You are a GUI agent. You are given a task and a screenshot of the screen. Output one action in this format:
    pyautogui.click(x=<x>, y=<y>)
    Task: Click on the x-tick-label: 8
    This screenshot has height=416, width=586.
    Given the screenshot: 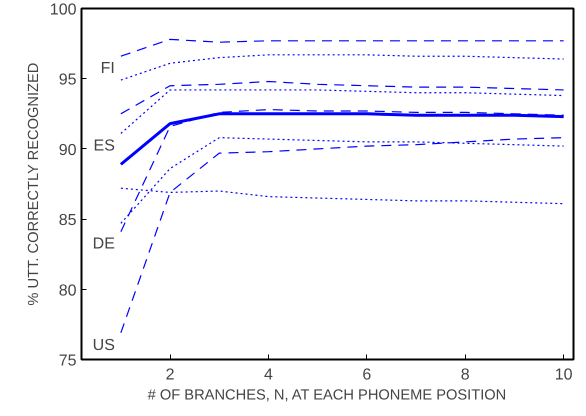 What is the action you would take?
    pyautogui.click(x=465, y=375)
    